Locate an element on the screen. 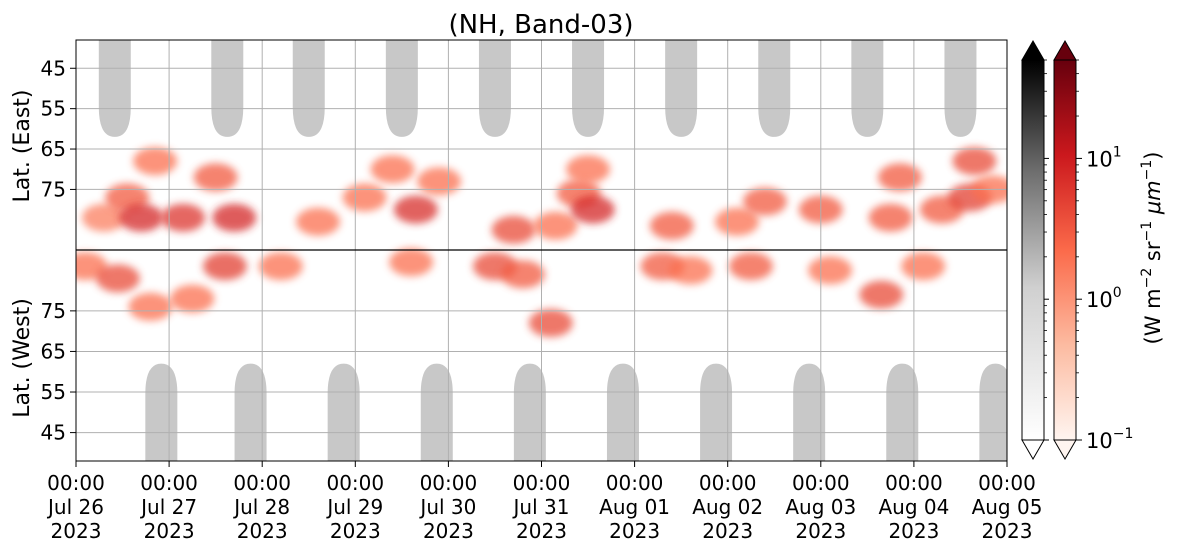  x-tick-label: 00:00 Jul 29 2023 is located at coordinates (354, 507).